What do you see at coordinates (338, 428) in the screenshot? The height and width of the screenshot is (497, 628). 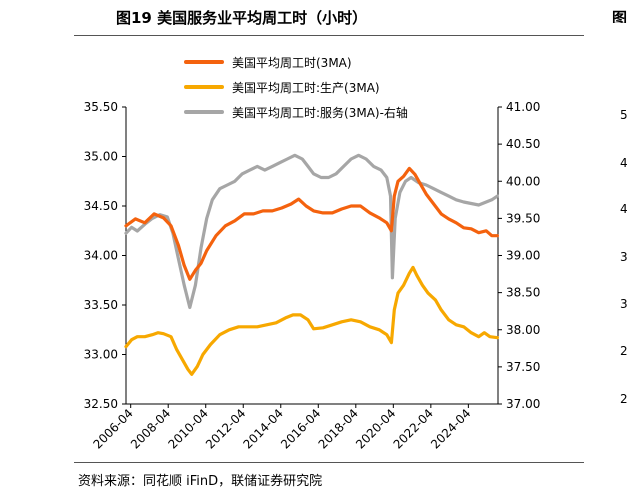 I see `x-tick-label: 2018-04` at bounding box center [338, 428].